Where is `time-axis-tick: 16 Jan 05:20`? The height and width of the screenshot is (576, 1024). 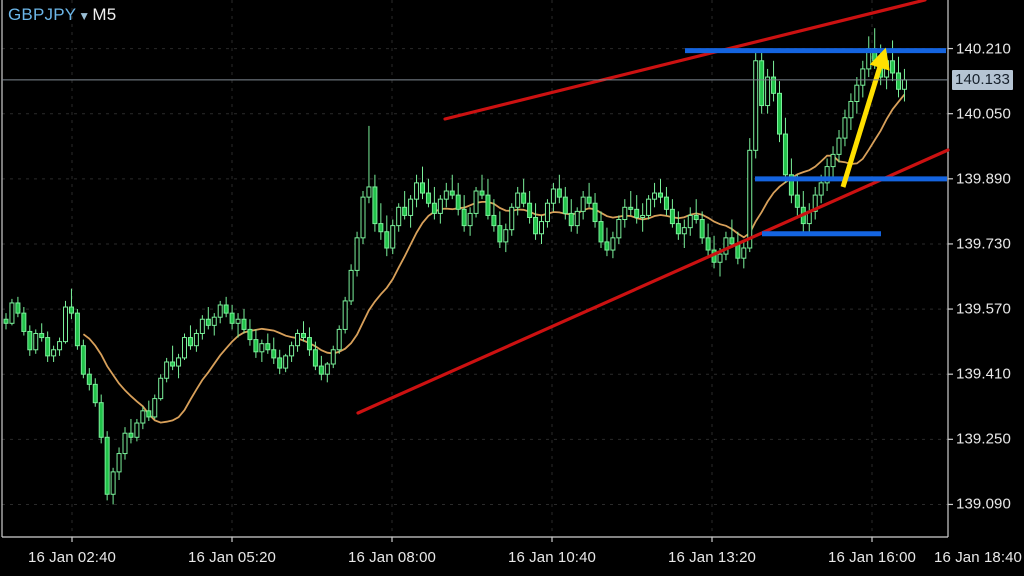
time-axis-tick: 16 Jan 05:20 is located at coordinates (232, 557).